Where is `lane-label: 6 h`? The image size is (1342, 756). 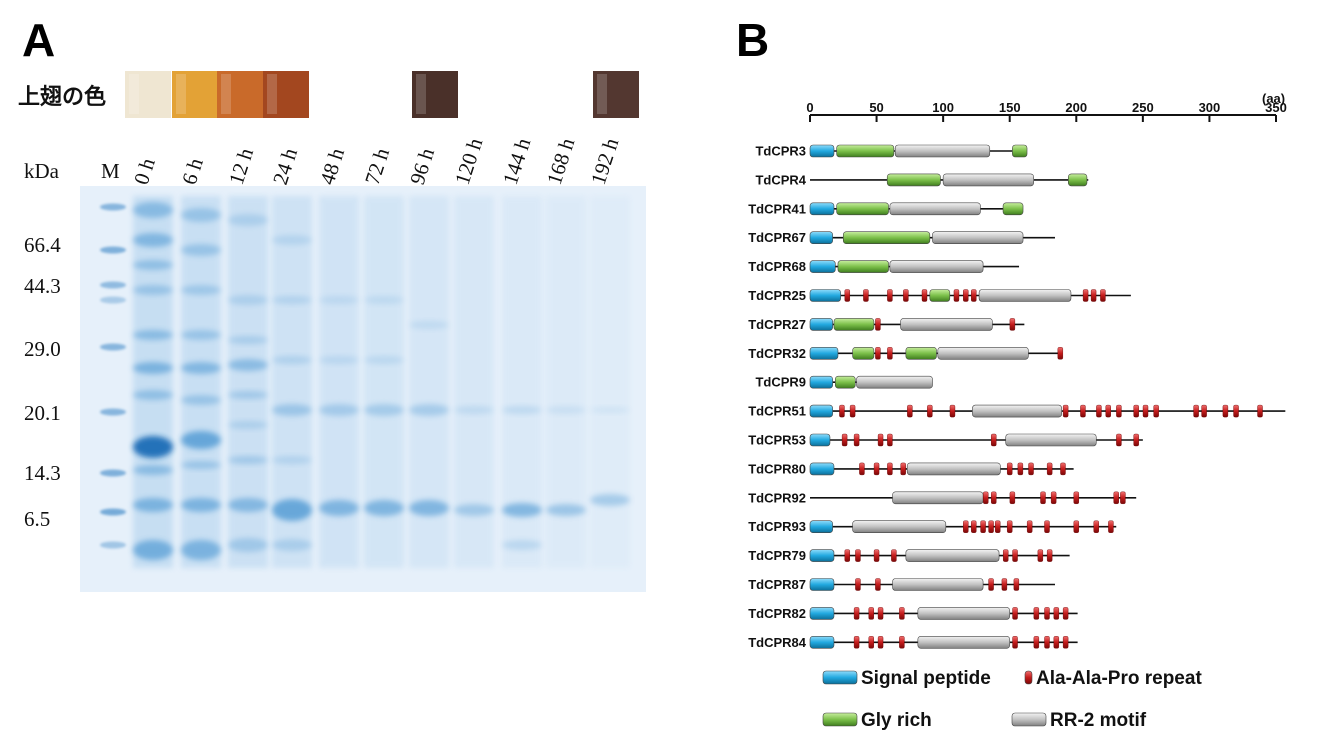 lane-label: 6 h is located at coordinates (192, 171).